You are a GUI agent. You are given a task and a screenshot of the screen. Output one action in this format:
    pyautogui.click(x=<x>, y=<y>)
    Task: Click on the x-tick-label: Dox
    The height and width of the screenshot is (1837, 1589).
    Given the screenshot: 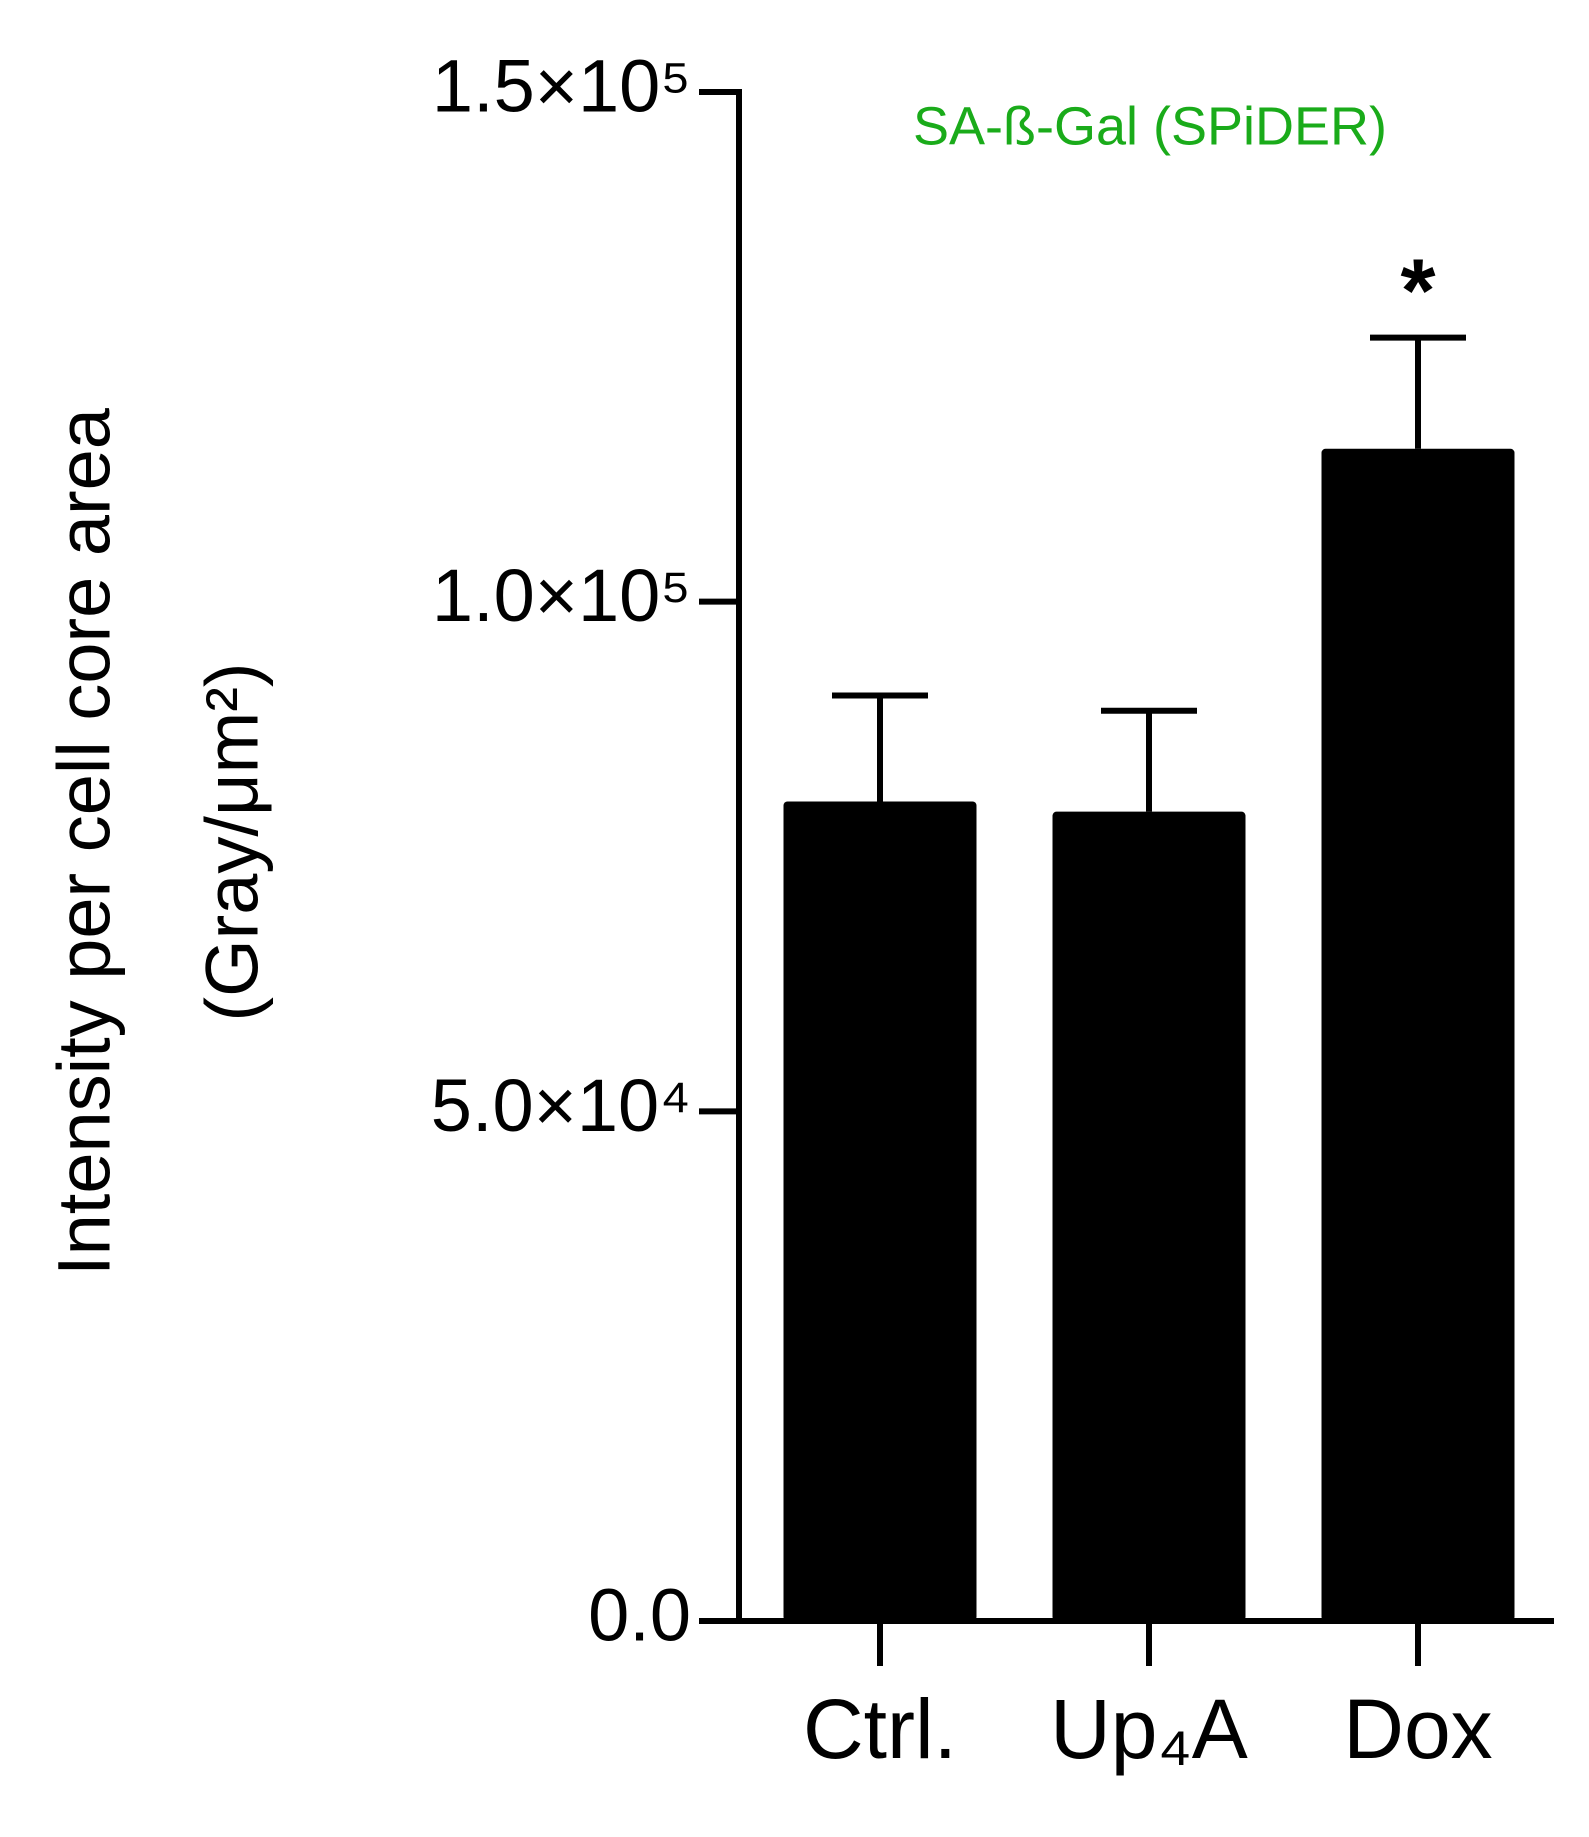 What is the action you would take?
    pyautogui.click(x=1417, y=1729)
    